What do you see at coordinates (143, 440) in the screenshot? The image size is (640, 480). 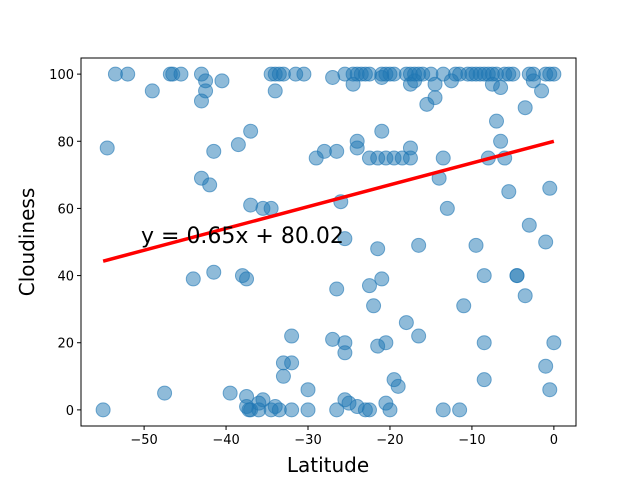 I see `x-tick-label: −50` at bounding box center [143, 440].